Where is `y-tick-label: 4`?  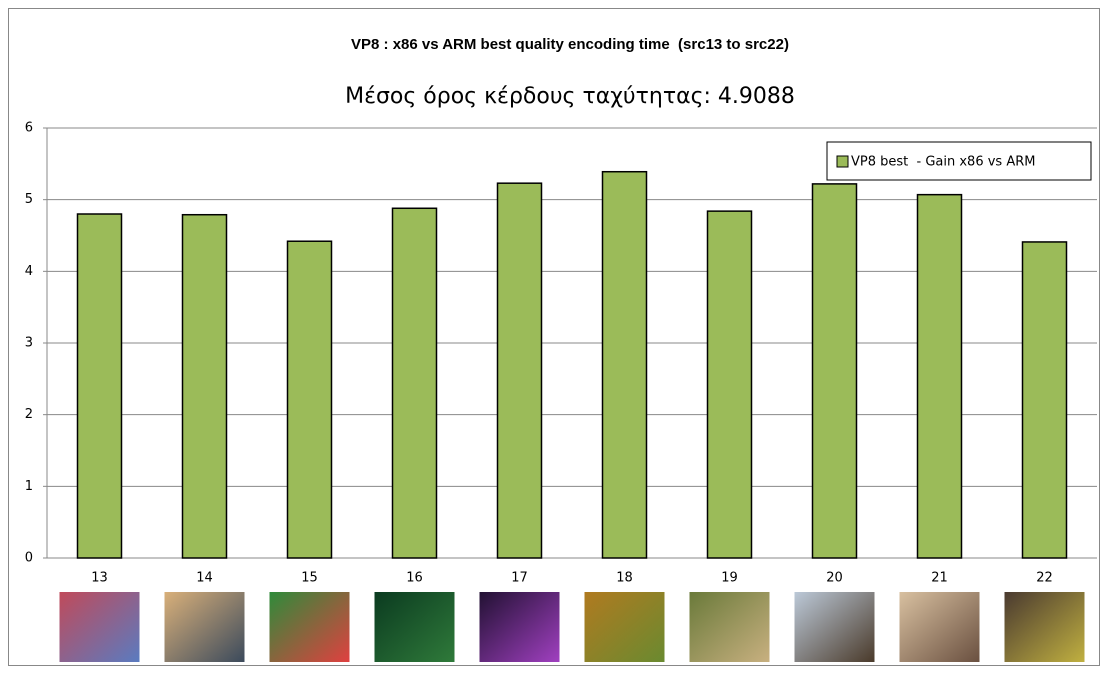 y-tick-label: 4 is located at coordinates (29, 271).